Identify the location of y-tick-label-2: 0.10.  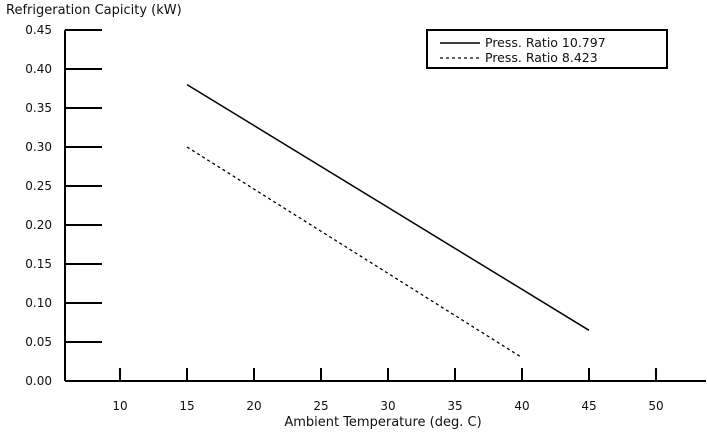
(38, 303).